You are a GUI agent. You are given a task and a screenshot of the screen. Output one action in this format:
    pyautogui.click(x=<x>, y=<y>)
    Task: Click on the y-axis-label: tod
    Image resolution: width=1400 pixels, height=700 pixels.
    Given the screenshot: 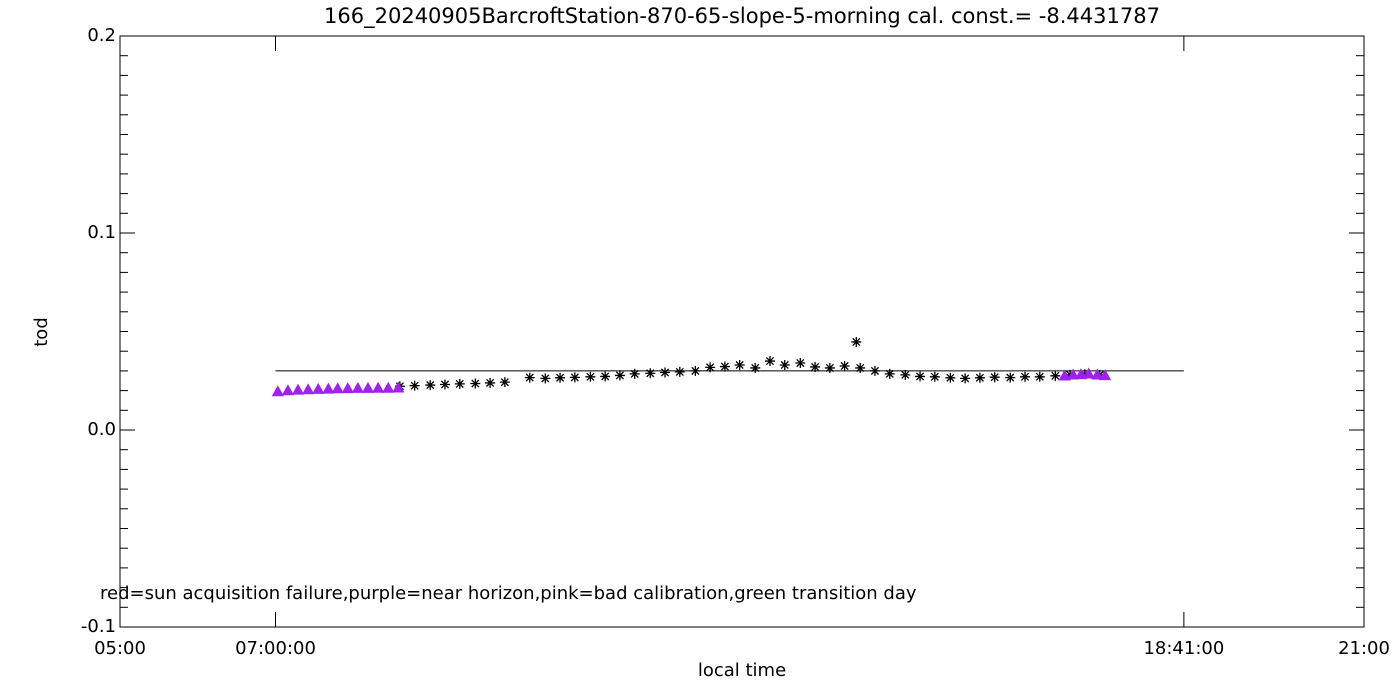 What is the action you would take?
    pyautogui.click(x=41, y=332)
    